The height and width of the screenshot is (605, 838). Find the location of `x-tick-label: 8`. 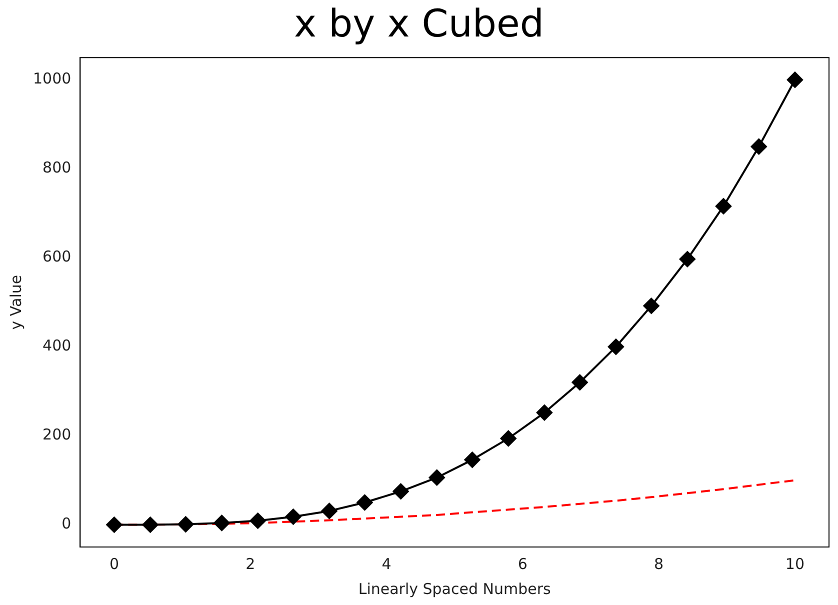

x-tick-label: 8 is located at coordinates (659, 563).